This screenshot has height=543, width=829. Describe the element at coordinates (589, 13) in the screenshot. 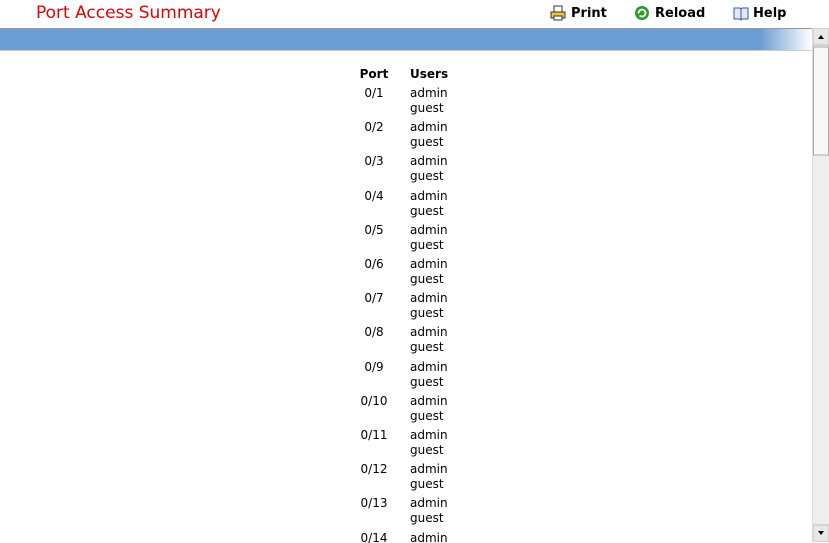

I see `print-button: Print` at that location.